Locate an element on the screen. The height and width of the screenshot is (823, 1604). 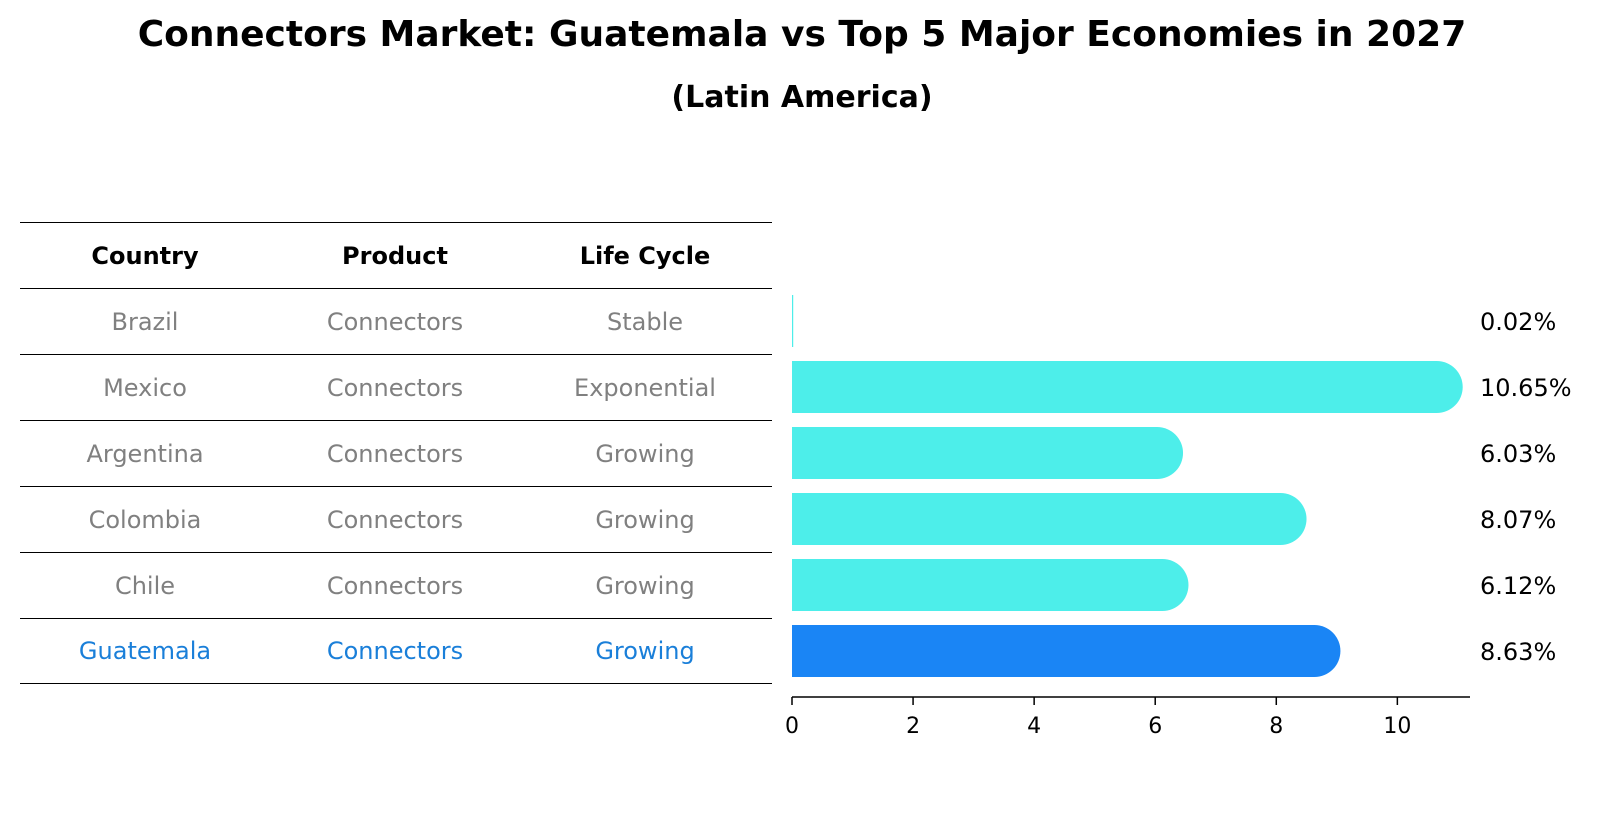
table-row: Colombia Connectors Growing is located at coordinates (396, 519).